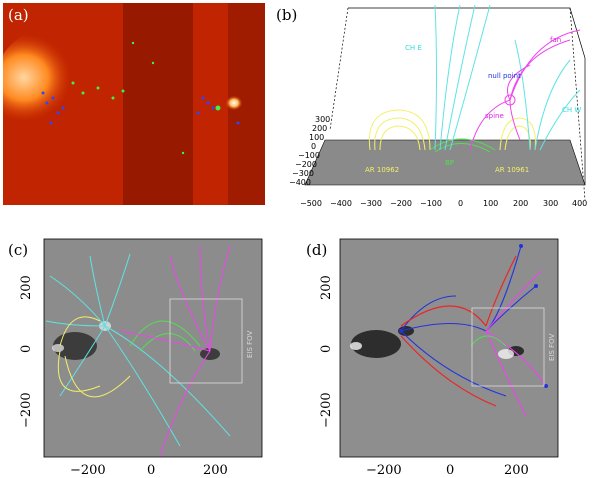 The image size is (600, 478). Describe the element at coordinates (508, 347) in the screenshot. I see `panel-d-eis-fov` at that location.